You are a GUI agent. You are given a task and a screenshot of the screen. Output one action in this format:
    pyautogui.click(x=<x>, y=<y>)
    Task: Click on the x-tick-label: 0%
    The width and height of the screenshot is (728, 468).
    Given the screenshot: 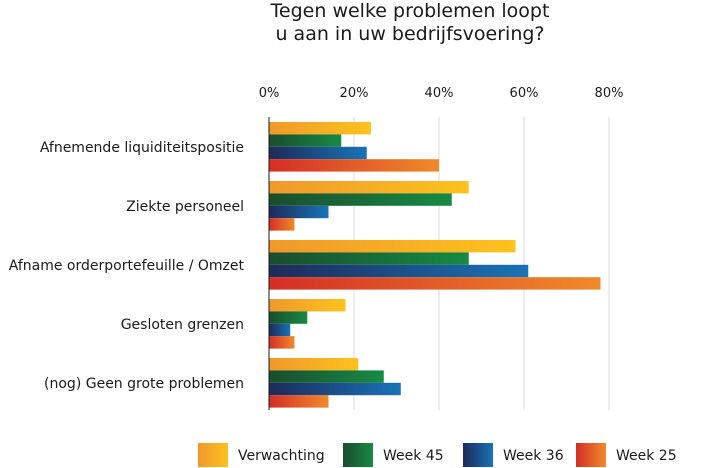 What is the action you would take?
    pyautogui.click(x=269, y=93)
    